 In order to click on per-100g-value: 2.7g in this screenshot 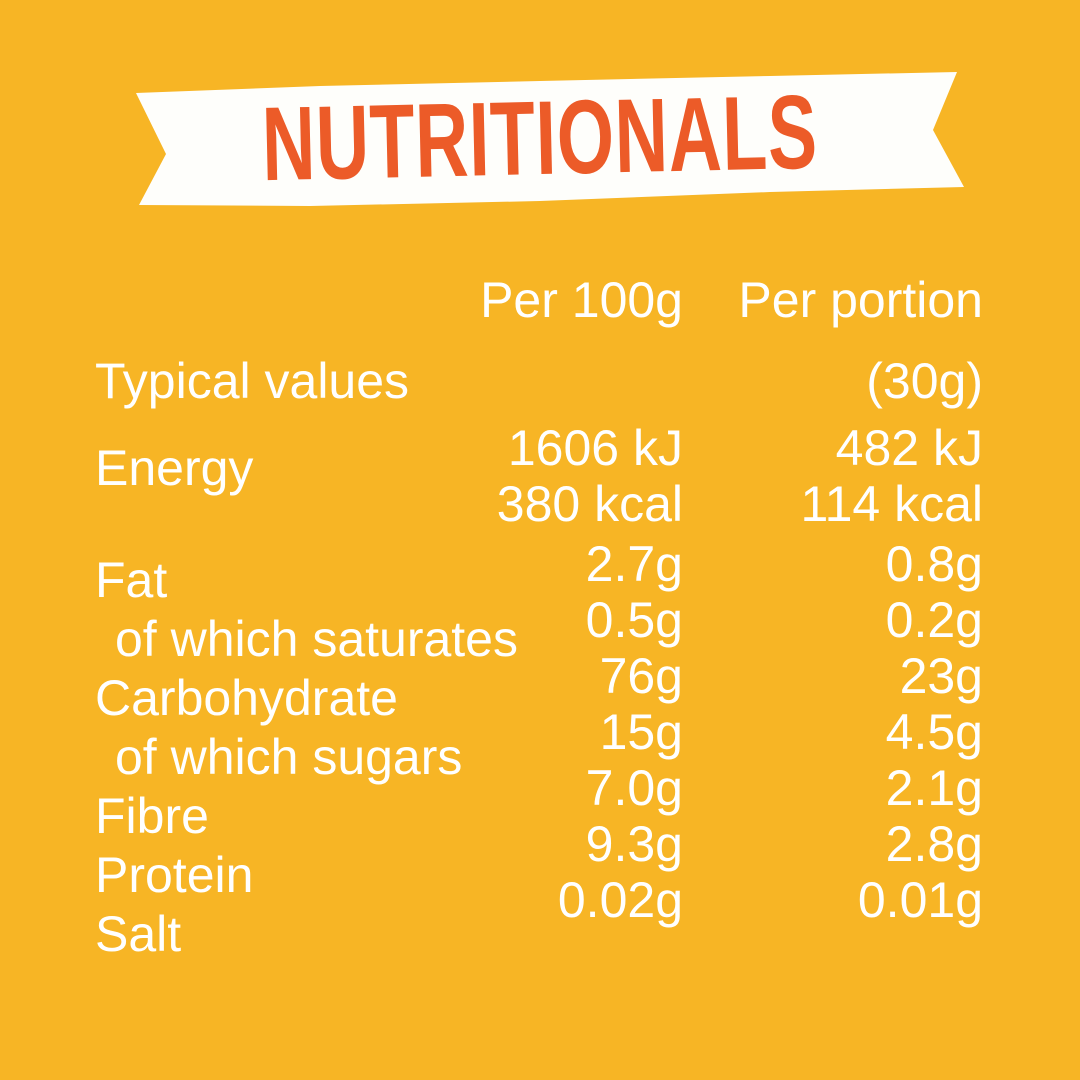, I will do `click(634, 564)`.